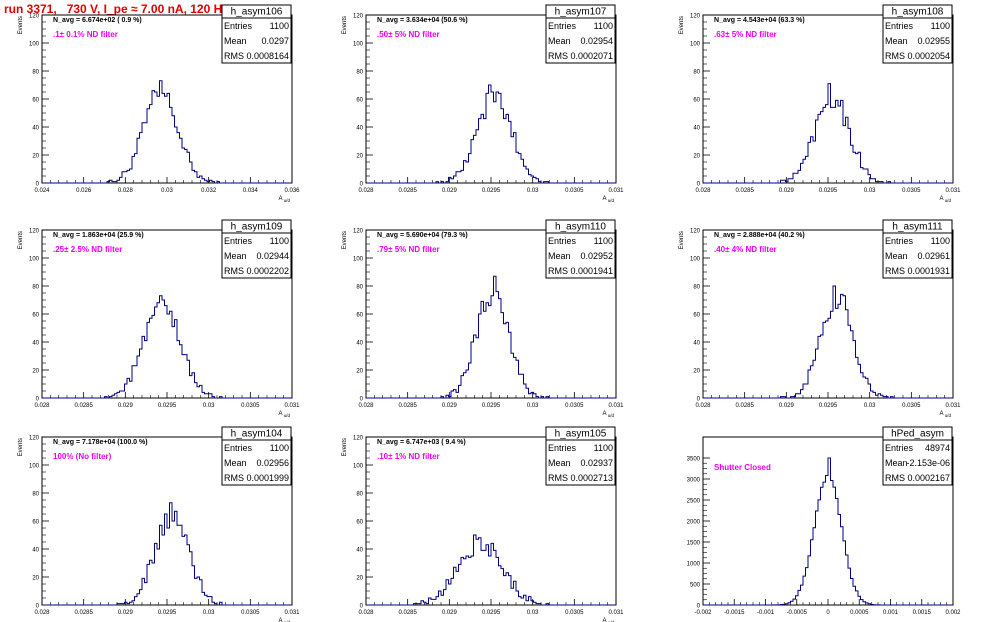  Describe the element at coordinates (745, 34) in the screenshot. I see `filter-label: .63± 5% ND filter` at that location.